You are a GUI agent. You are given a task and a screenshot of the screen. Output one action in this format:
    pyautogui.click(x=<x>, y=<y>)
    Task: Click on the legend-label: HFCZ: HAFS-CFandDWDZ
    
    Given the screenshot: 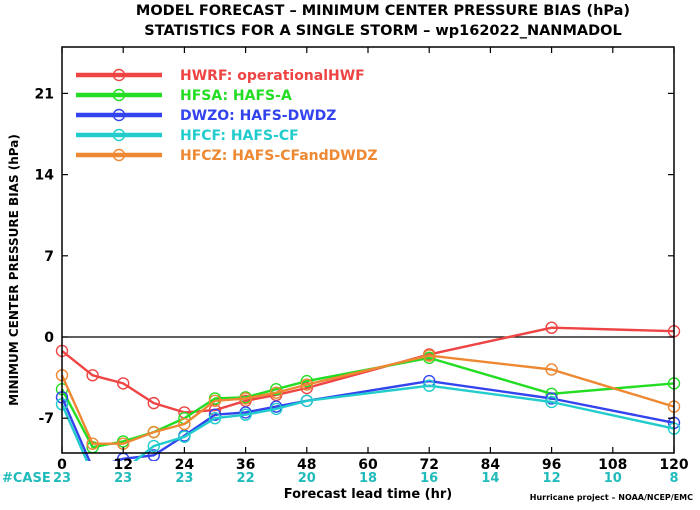 What is the action you would take?
    pyautogui.click(x=278, y=156)
    